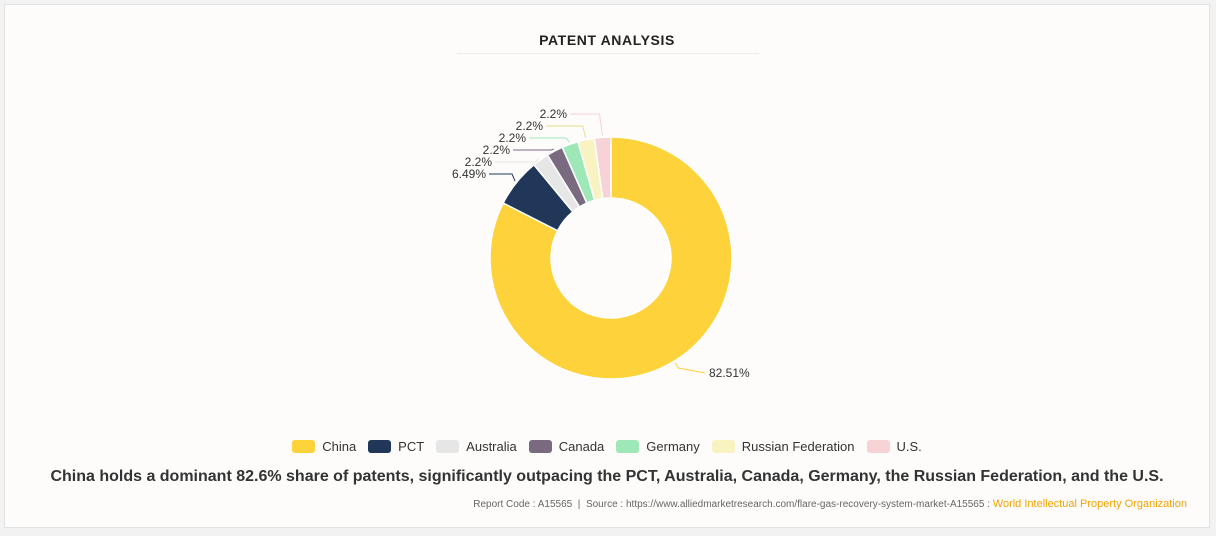 The height and width of the screenshot is (536, 1216). Describe the element at coordinates (523, 504) in the screenshot. I see `report-code: Report Code : A15565` at that location.